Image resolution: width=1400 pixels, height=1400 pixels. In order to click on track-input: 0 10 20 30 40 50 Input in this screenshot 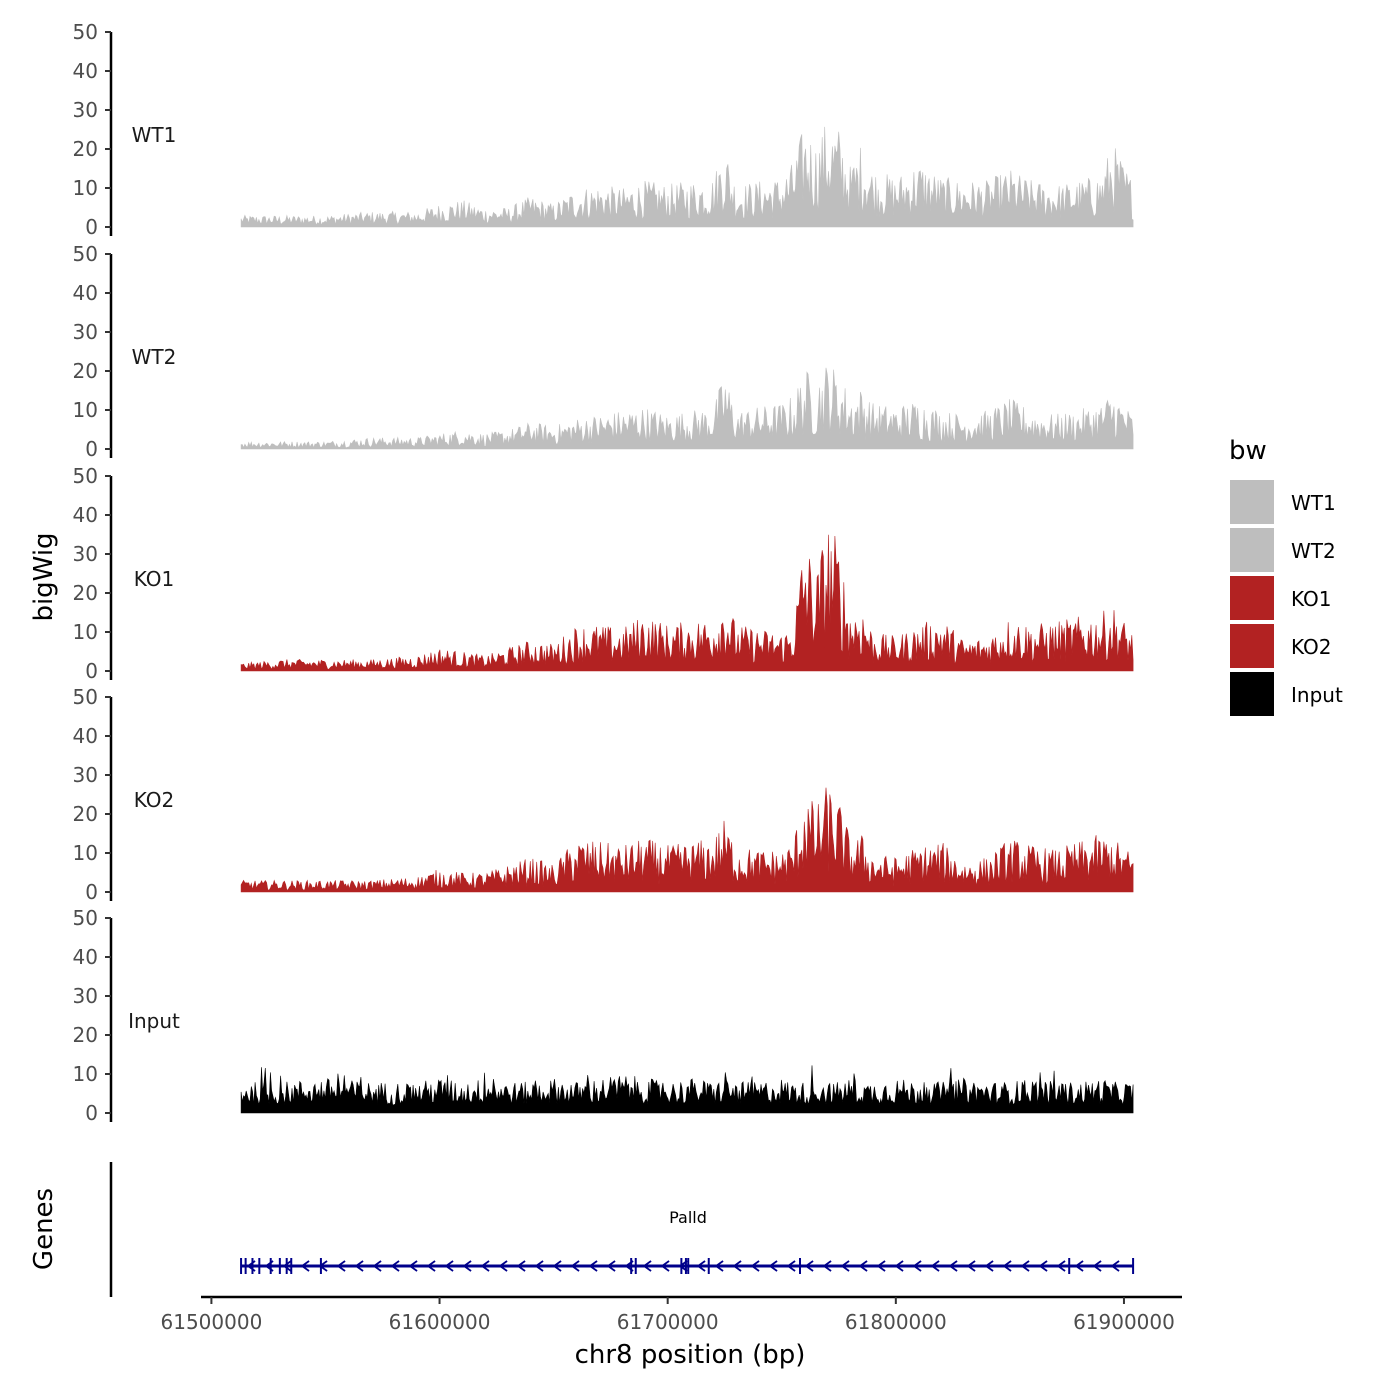, I will do `click(603, 1015)`.